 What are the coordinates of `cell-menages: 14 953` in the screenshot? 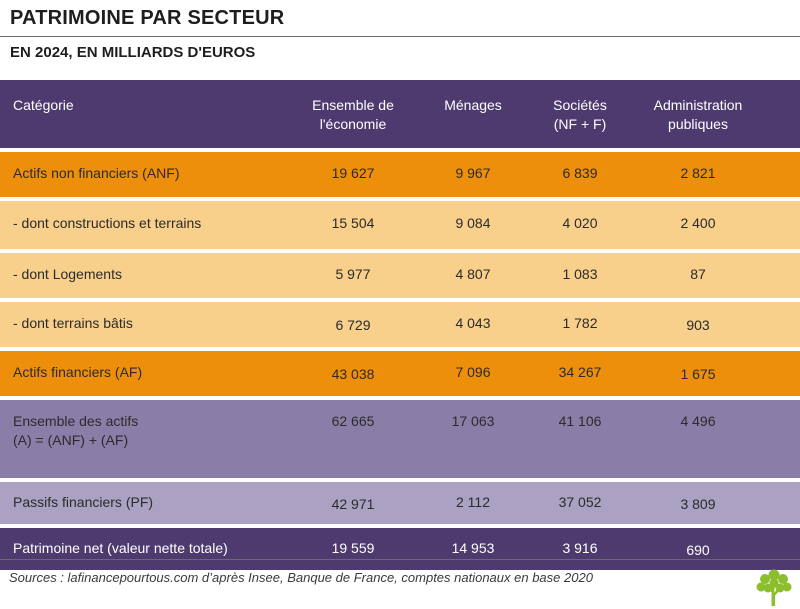 It's located at (473, 548).